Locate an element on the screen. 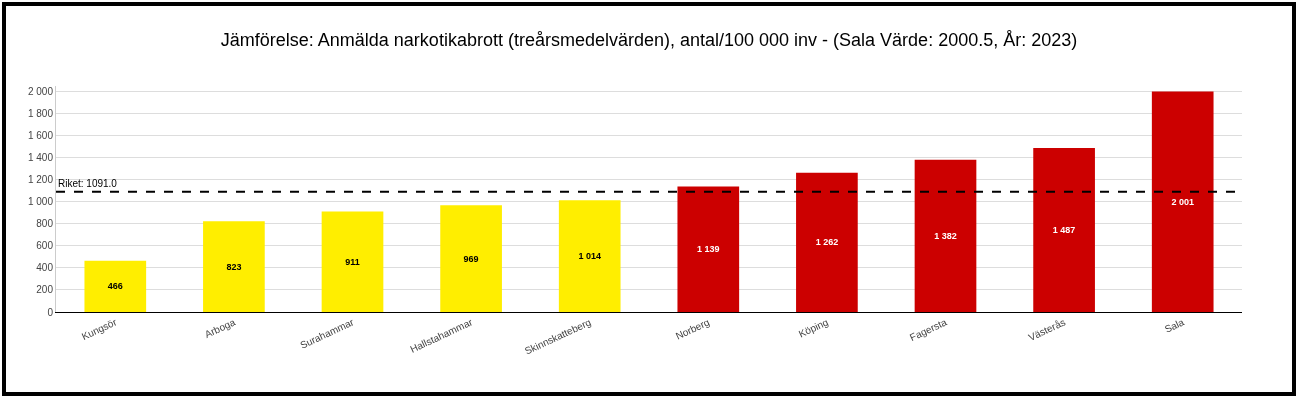 This screenshot has width=1306, height=406. y-tick-label: 800 is located at coordinates (45, 224).